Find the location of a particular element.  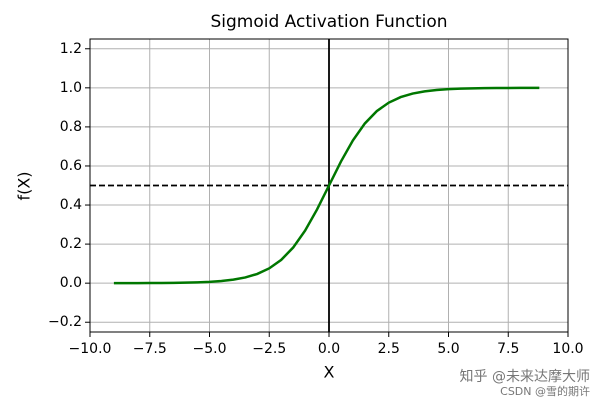

y-tick-label: 0.0 is located at coordinates (71, 283).